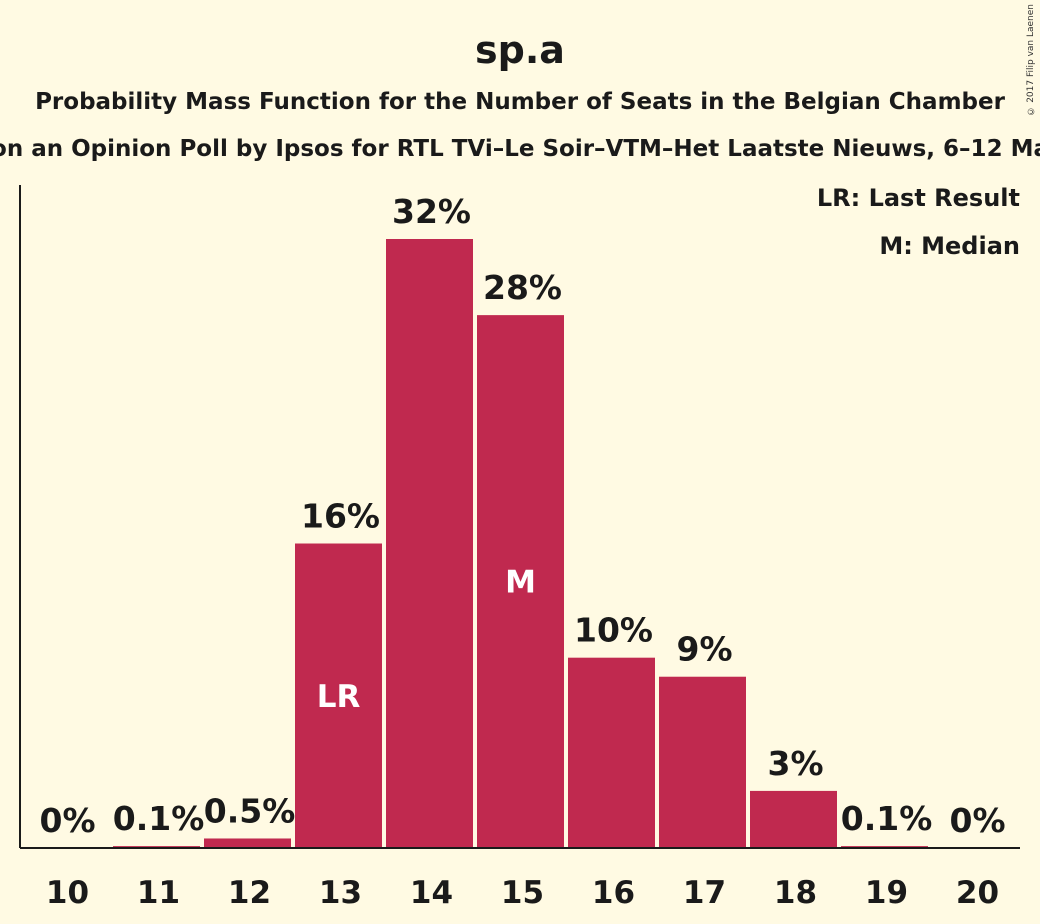 The image size is (1040, 924). What do you see at coordinates (918, 198) in the screenshot?
I see `legend-last-result: LR: Last Result` at bounding box center [918, 198].